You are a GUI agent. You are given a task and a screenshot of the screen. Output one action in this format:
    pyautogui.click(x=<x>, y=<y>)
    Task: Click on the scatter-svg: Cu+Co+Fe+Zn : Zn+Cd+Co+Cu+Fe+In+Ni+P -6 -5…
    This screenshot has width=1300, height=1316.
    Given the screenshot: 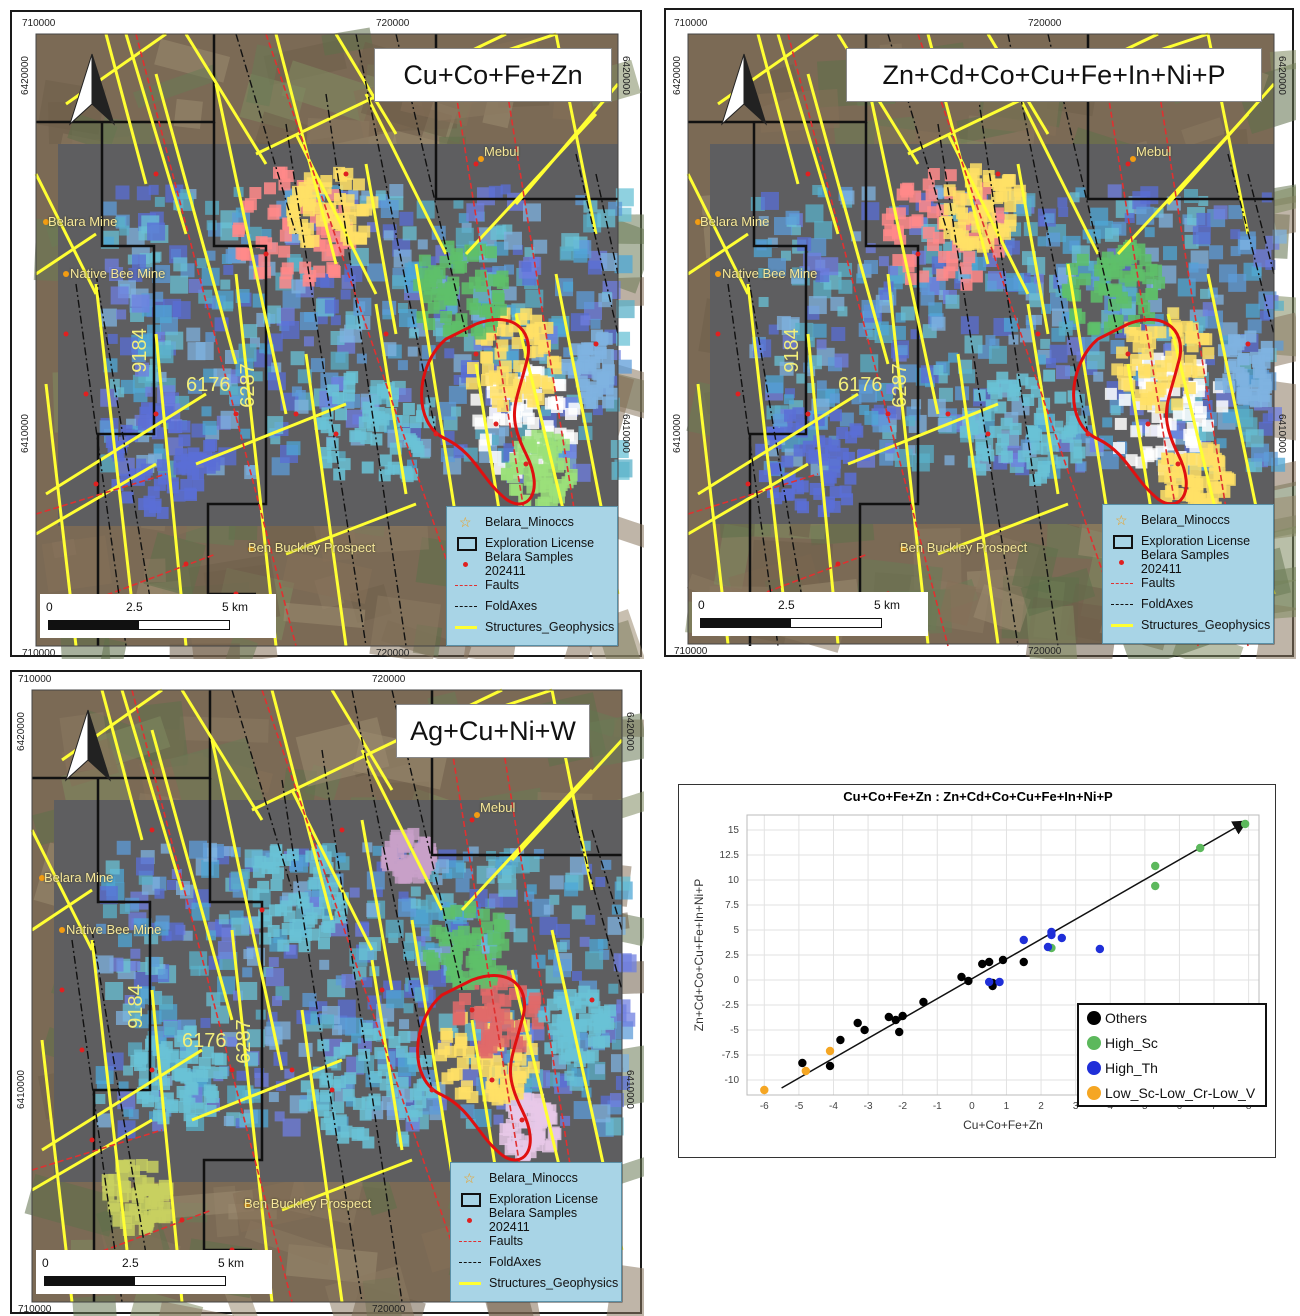 What is the action you would take?
    pyautogui.click(x=976, y=960)
    